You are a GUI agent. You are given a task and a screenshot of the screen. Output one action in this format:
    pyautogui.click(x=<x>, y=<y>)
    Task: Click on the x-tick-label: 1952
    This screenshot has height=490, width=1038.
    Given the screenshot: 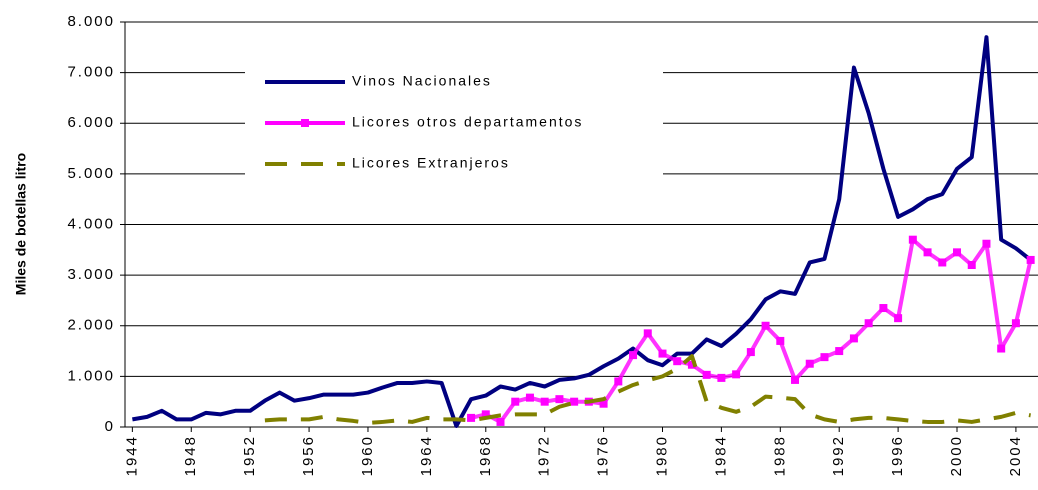 What is the action you would take?
    pyautogui.click(x=249, y=455)
    